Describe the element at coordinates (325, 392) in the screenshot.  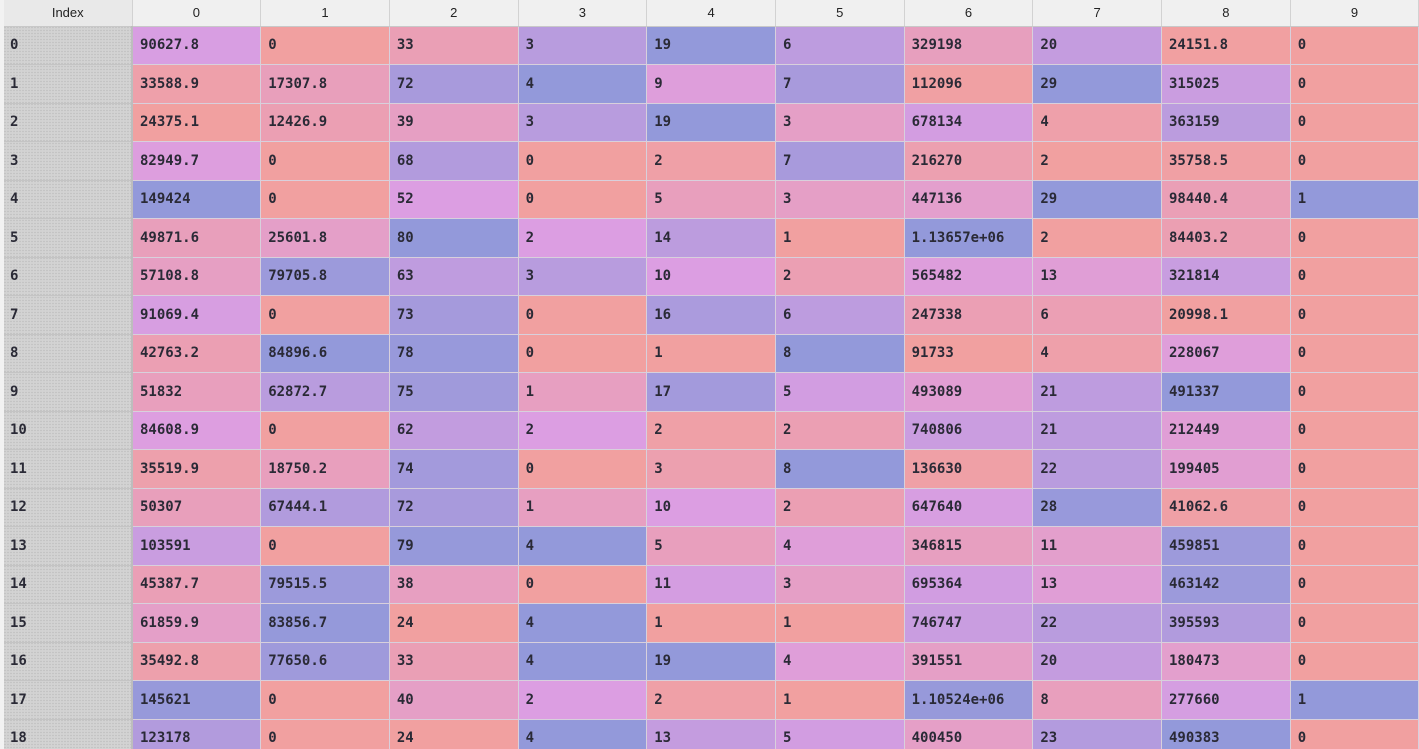
I see `table-cell: 62872.7` at that location.